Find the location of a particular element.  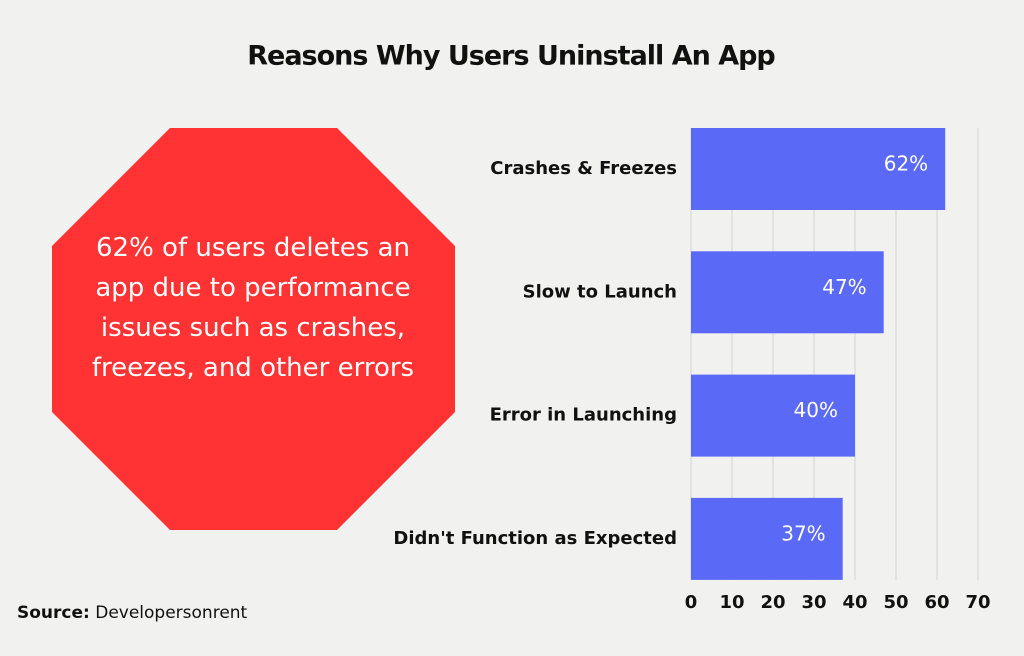

category-label: Didn't Function as Expected is located at coordinates (535, 538).